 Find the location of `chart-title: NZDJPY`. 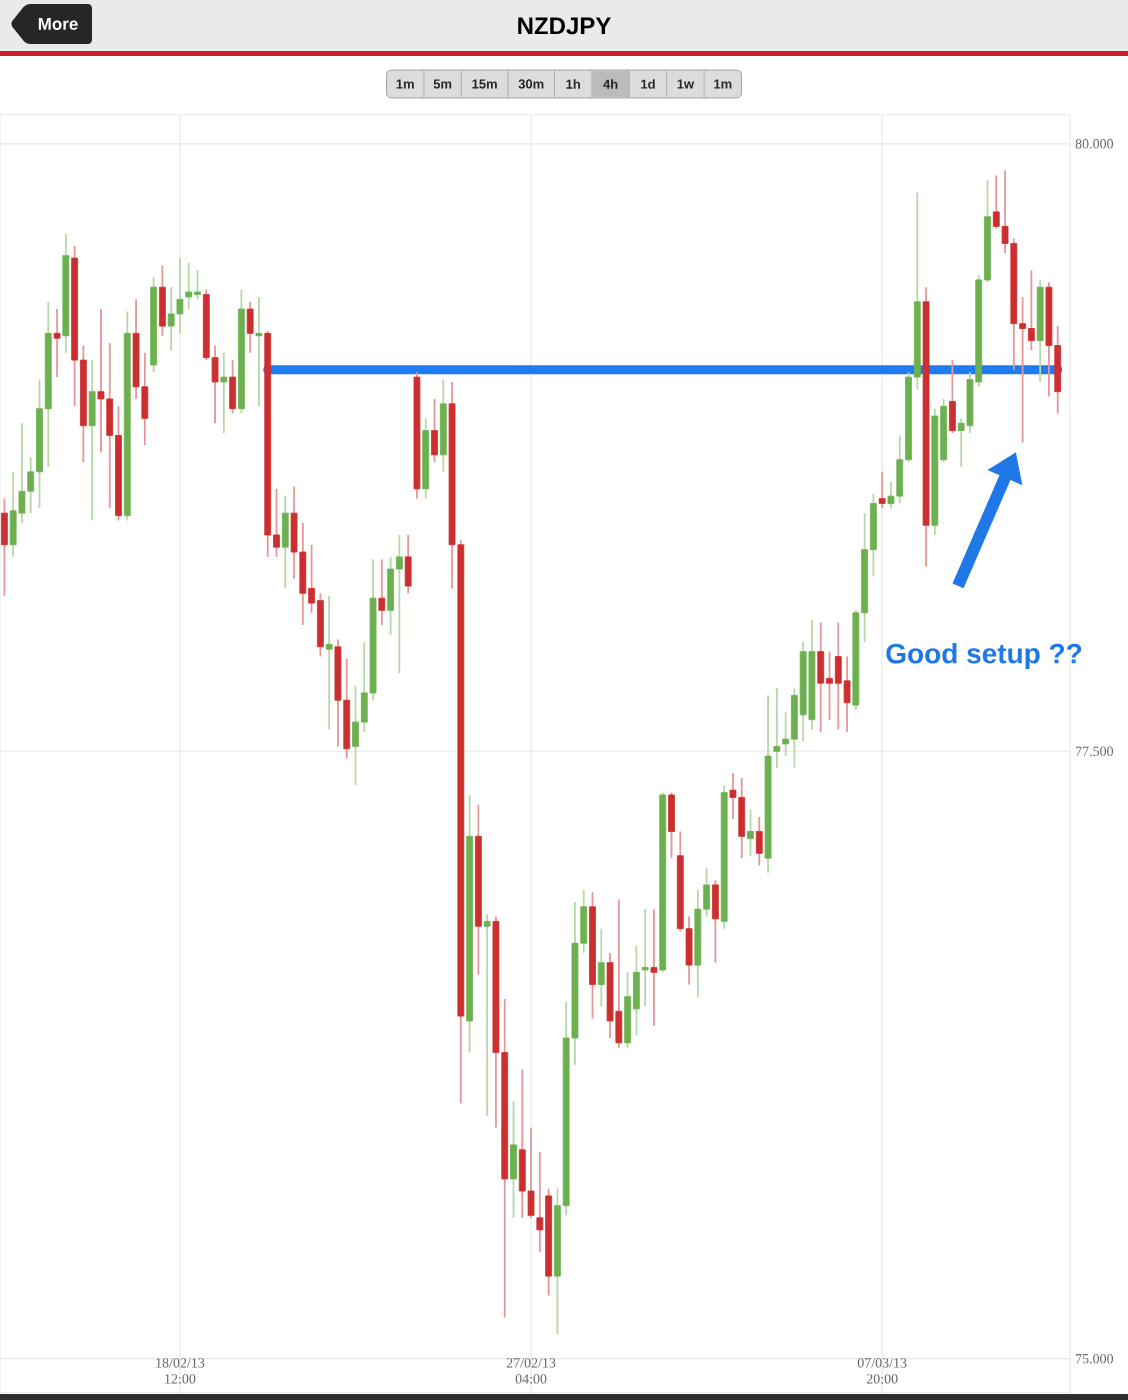

chart-title: NZDJPY is located at coordinates (564, 26).